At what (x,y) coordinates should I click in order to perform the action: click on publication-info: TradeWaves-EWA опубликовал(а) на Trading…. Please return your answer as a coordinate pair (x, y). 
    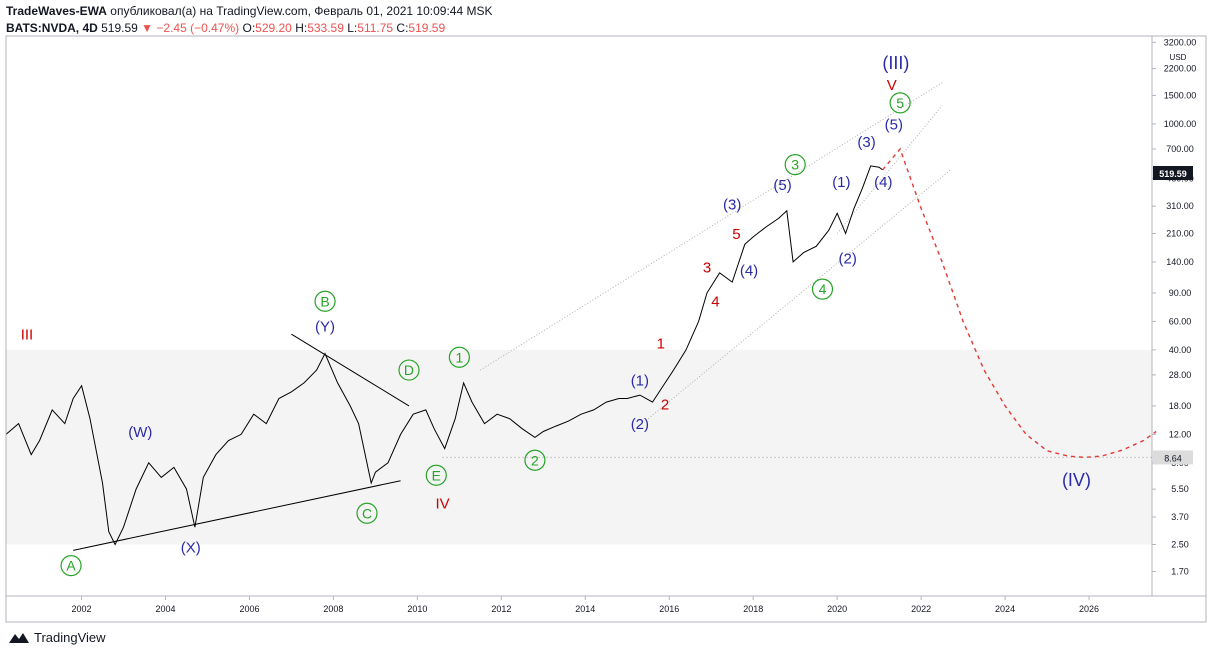
    Looking at the image, I should click on (249, 11).